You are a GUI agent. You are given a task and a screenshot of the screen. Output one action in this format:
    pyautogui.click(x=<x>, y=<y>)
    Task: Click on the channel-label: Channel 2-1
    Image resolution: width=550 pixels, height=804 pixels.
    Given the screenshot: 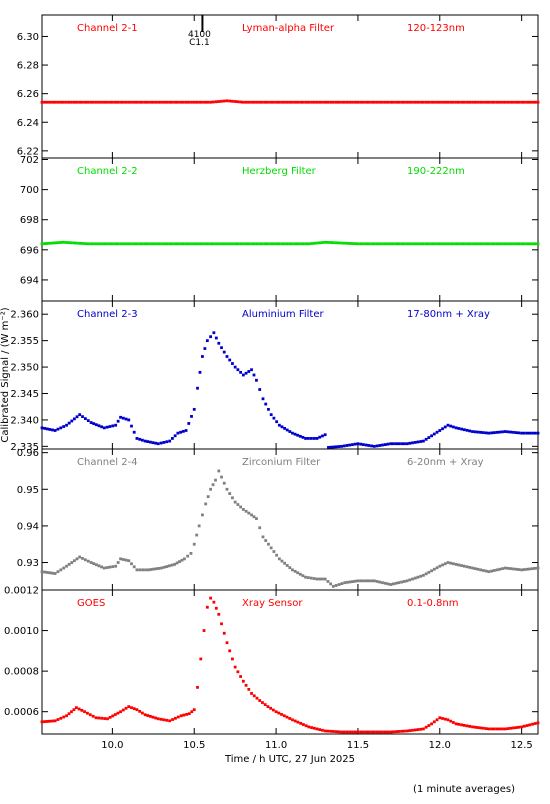 What is the action you would take?
    pyautogui.click(x=107, y=28)
    